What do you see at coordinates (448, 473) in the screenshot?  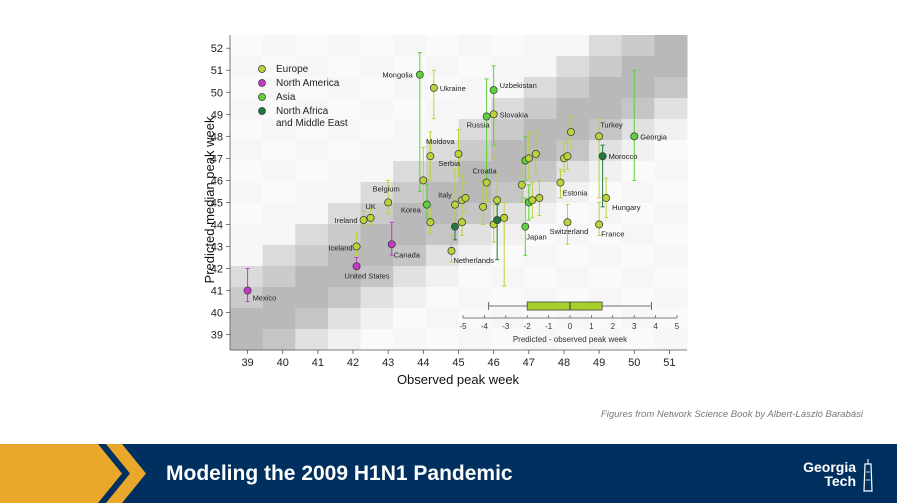 I see `footer-bar` at bounding box center [448, 473].